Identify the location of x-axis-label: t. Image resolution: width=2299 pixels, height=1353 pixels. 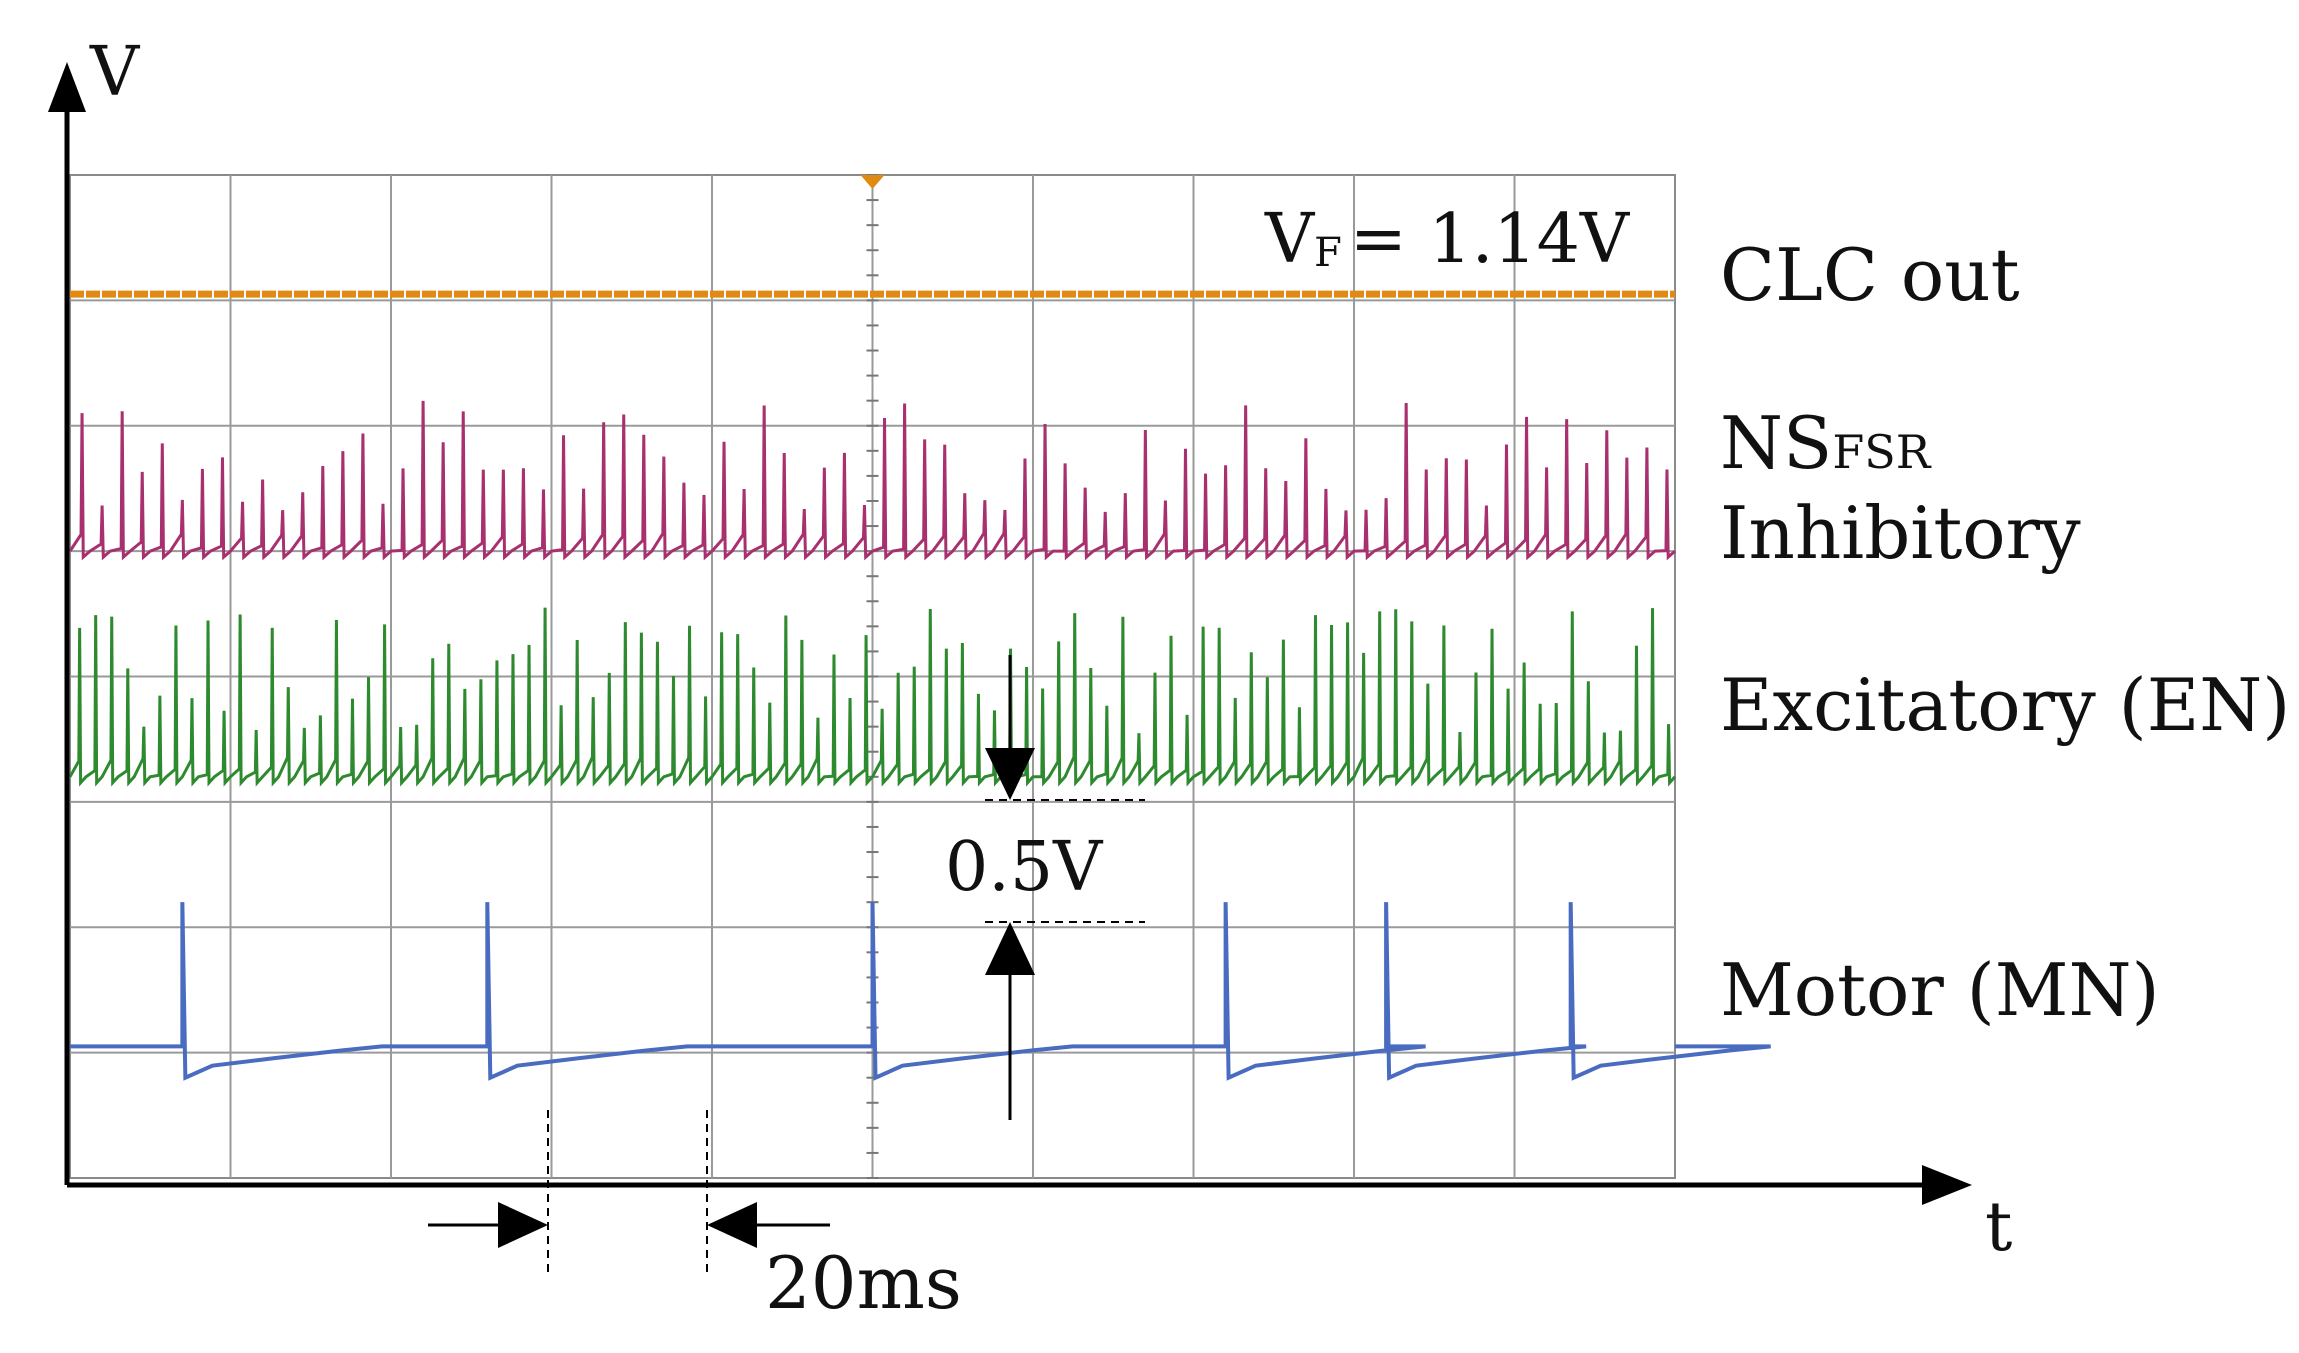
(1998, 1227).